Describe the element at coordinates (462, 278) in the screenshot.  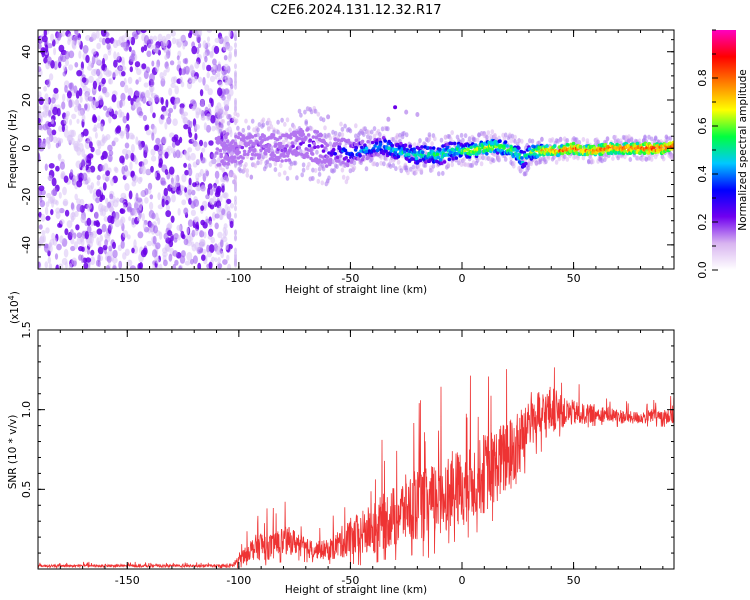
I see `x-tick-label: 0` at that location.